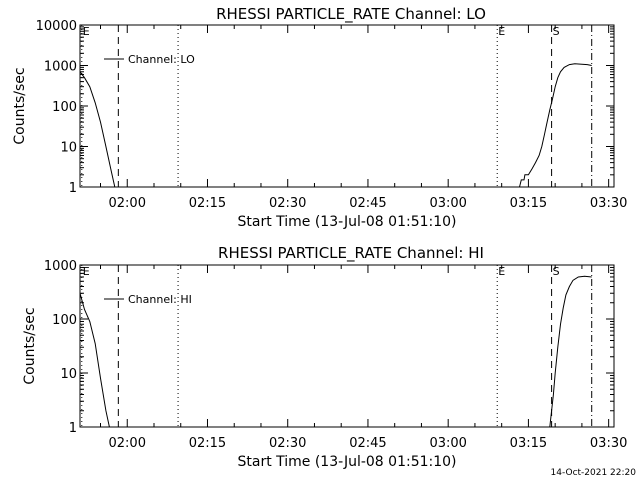 The width and height of the screenshot is (640, 480). Describe the element at coordinates (161, 59) in the screenshot. I see `legend-label: Channel: LO` at that location.